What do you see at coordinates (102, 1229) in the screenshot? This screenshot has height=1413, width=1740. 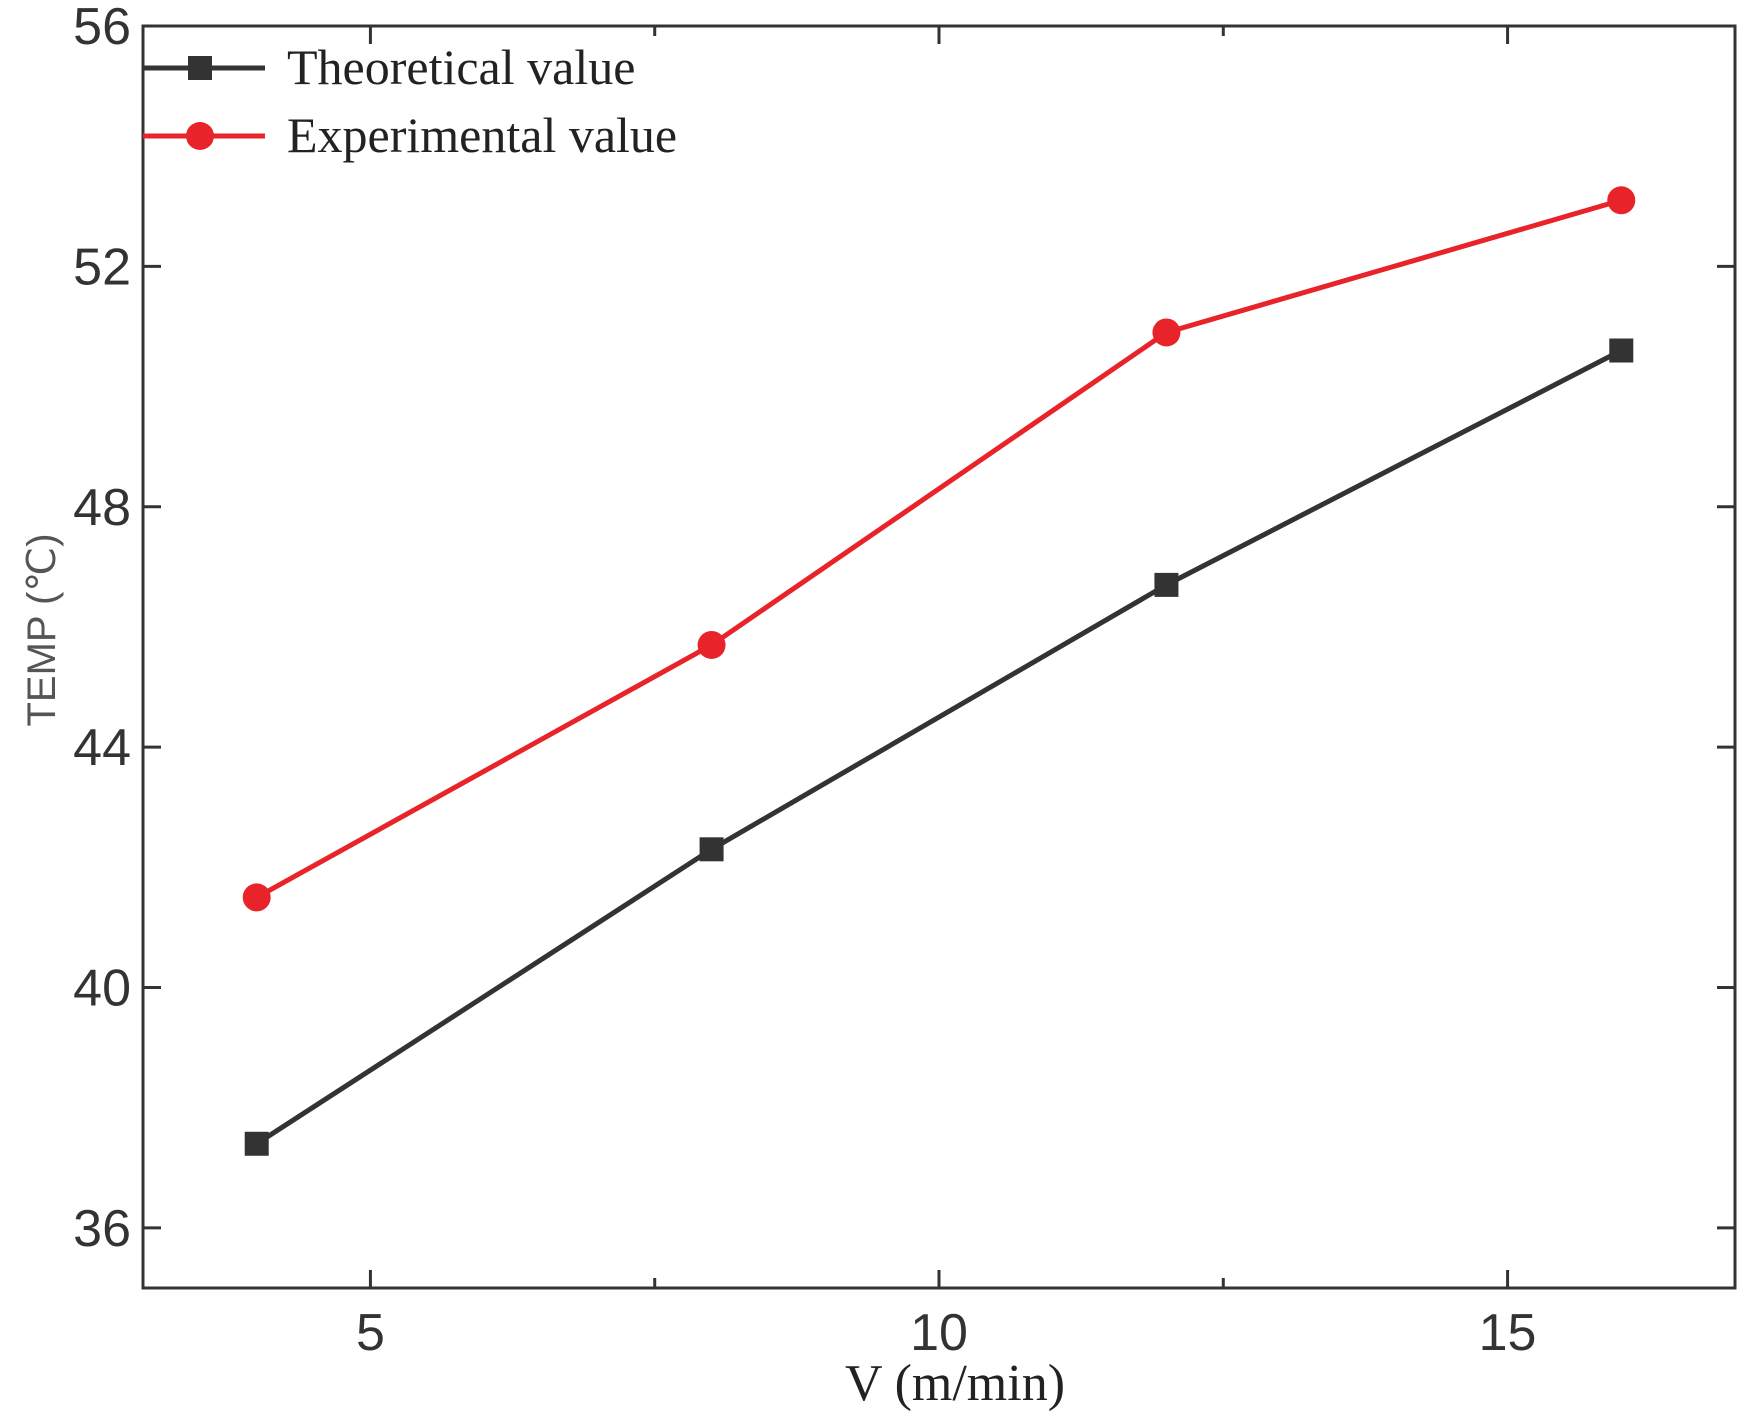 I see `y-tick-label: 36` at bounding box center [102, 1229].